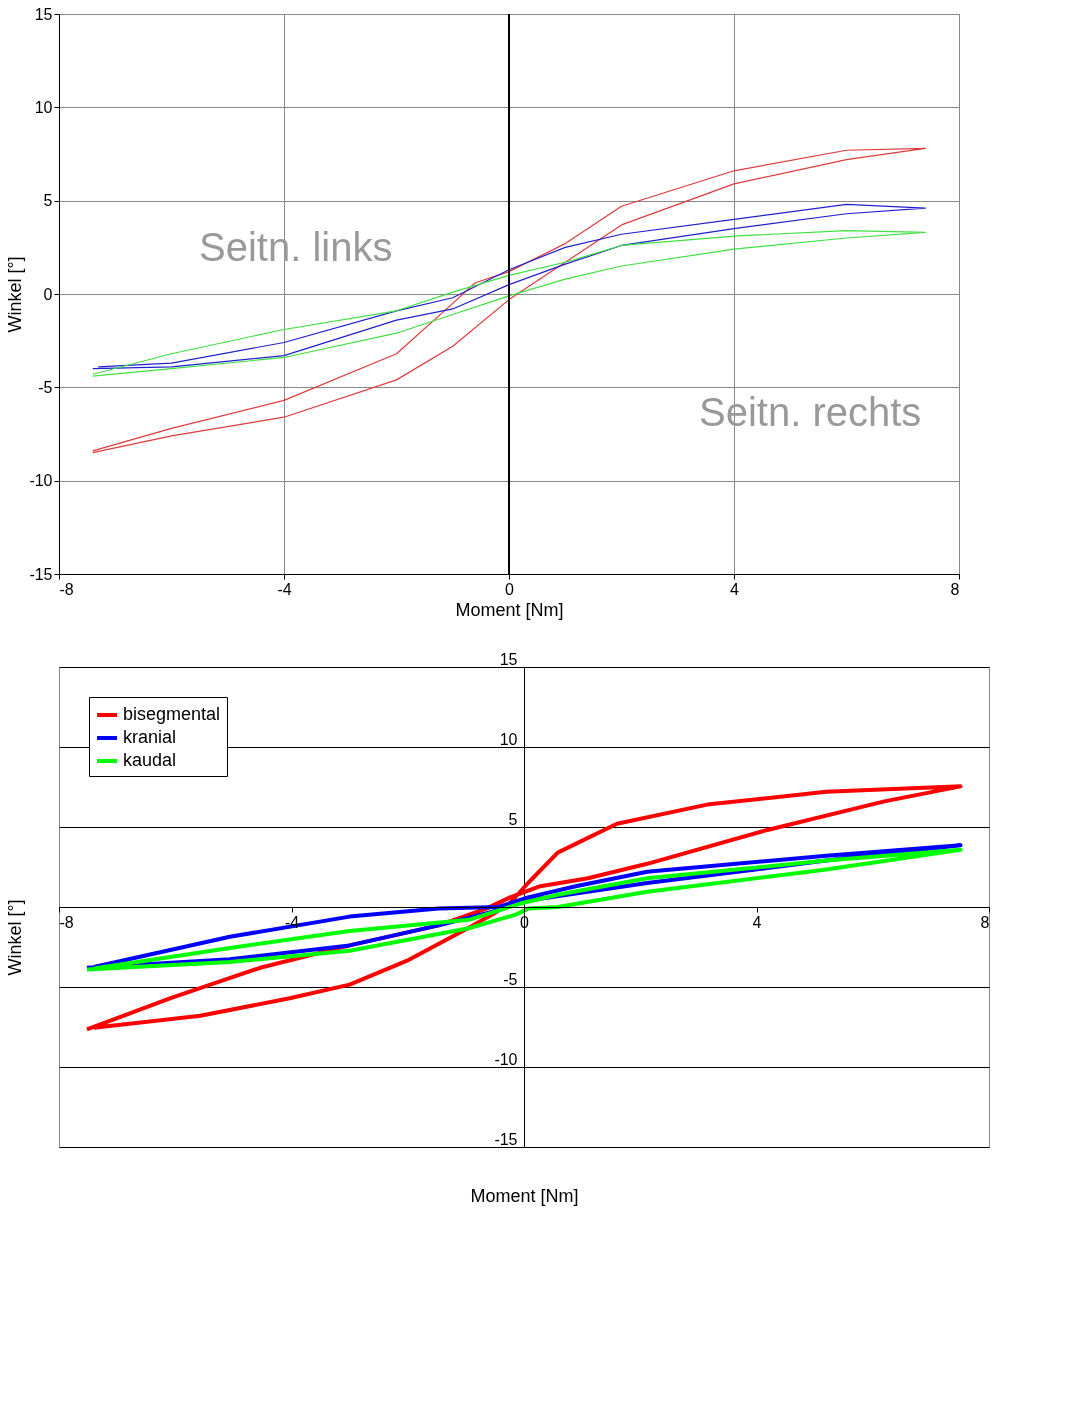  What do you see at coordinates (48, 294) in the screenshot?
I see `y-tick-label: 0` at bounding box center [48, 294].